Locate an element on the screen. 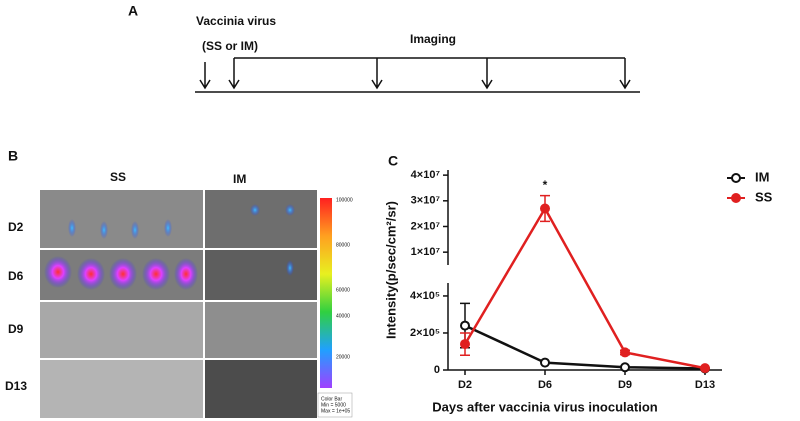 The height and width of the screenshot is (421, 800). panel-a: A Vaccinia virus (SS or IM) Imaging is located at coordinates (384, 48).